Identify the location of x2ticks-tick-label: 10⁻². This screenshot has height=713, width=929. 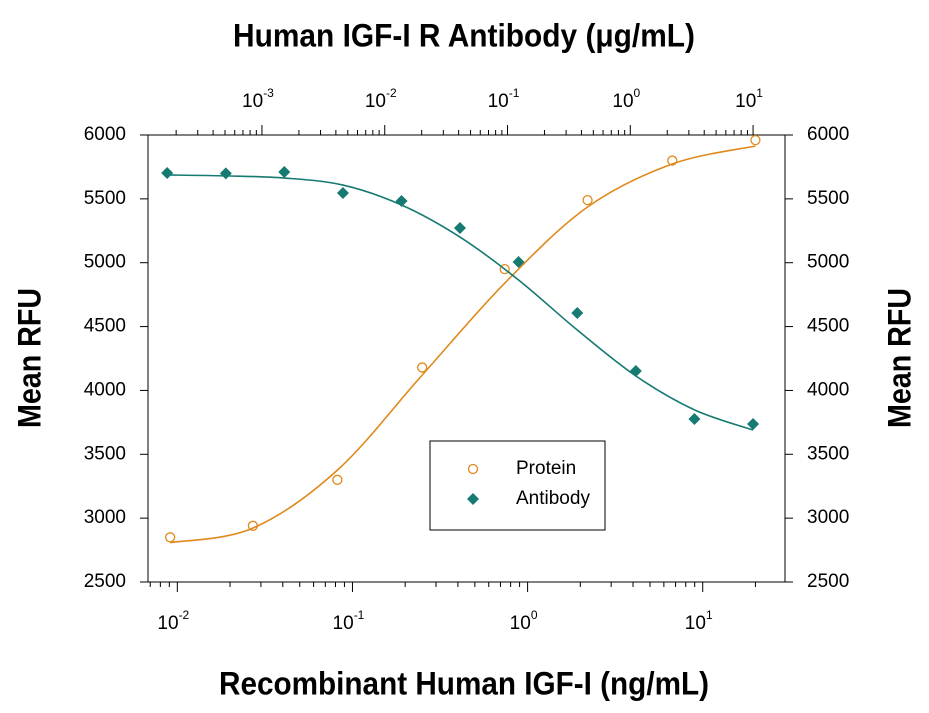
(381, 99).